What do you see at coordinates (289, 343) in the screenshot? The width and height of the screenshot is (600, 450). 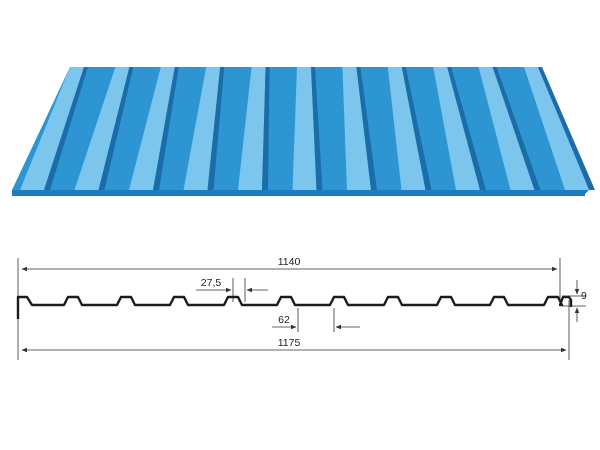 I see `dimension-label-1175: 1175` at bounding box center [289, 343].